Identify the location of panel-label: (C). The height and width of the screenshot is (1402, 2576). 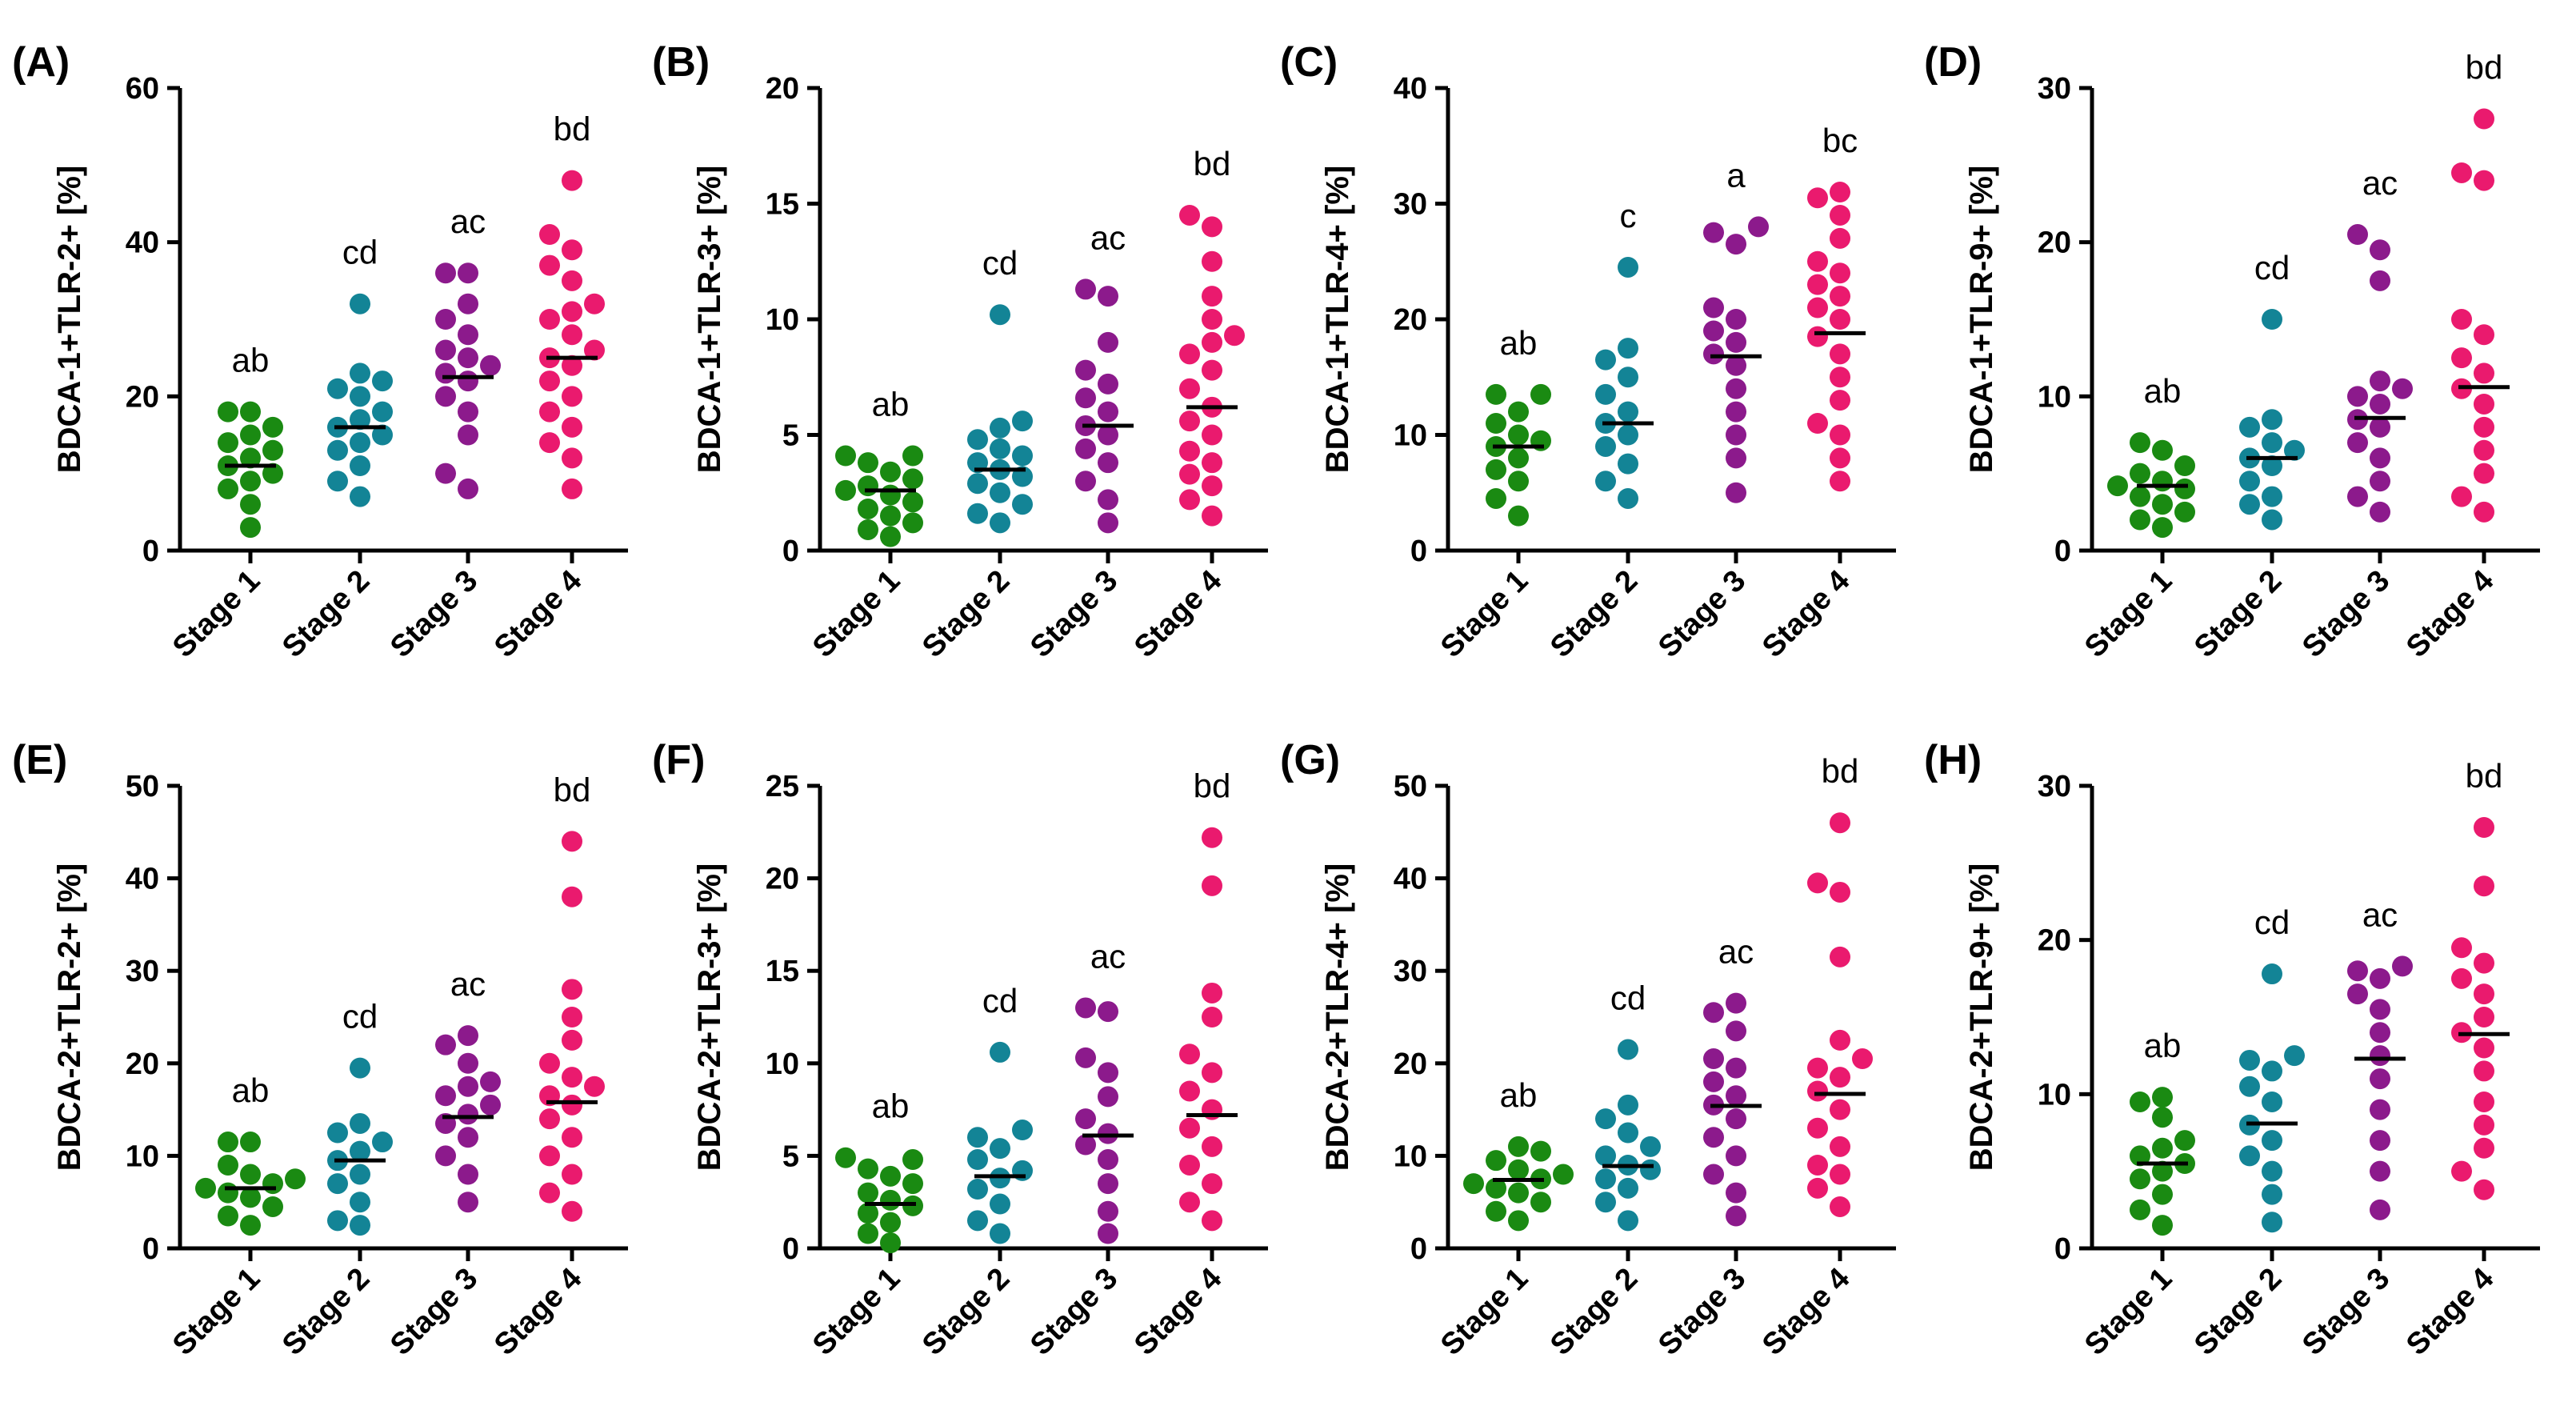
(1309, 63).